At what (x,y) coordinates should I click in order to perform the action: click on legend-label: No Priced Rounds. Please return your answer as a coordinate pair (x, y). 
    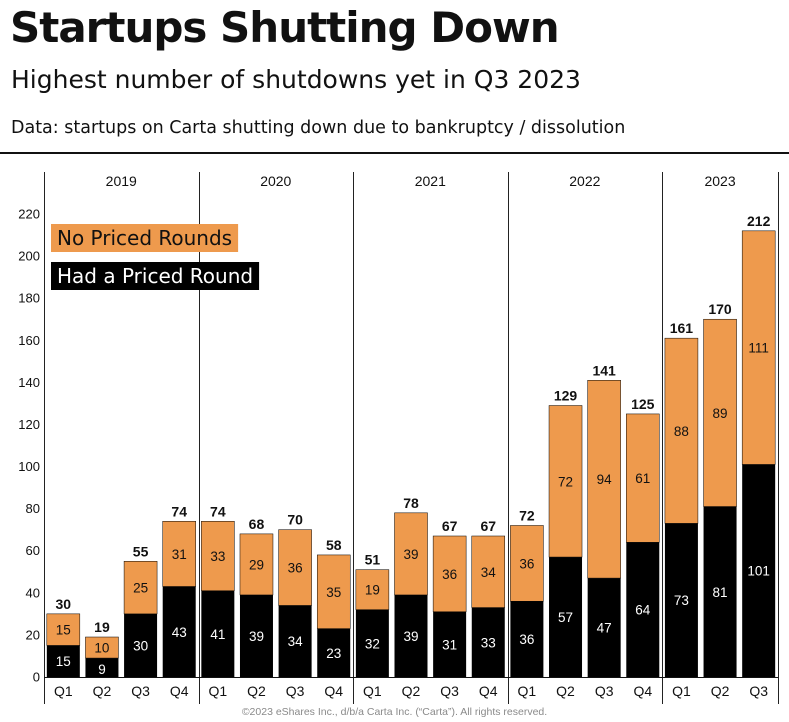
    Looking at the image, I should click on (144, 238).